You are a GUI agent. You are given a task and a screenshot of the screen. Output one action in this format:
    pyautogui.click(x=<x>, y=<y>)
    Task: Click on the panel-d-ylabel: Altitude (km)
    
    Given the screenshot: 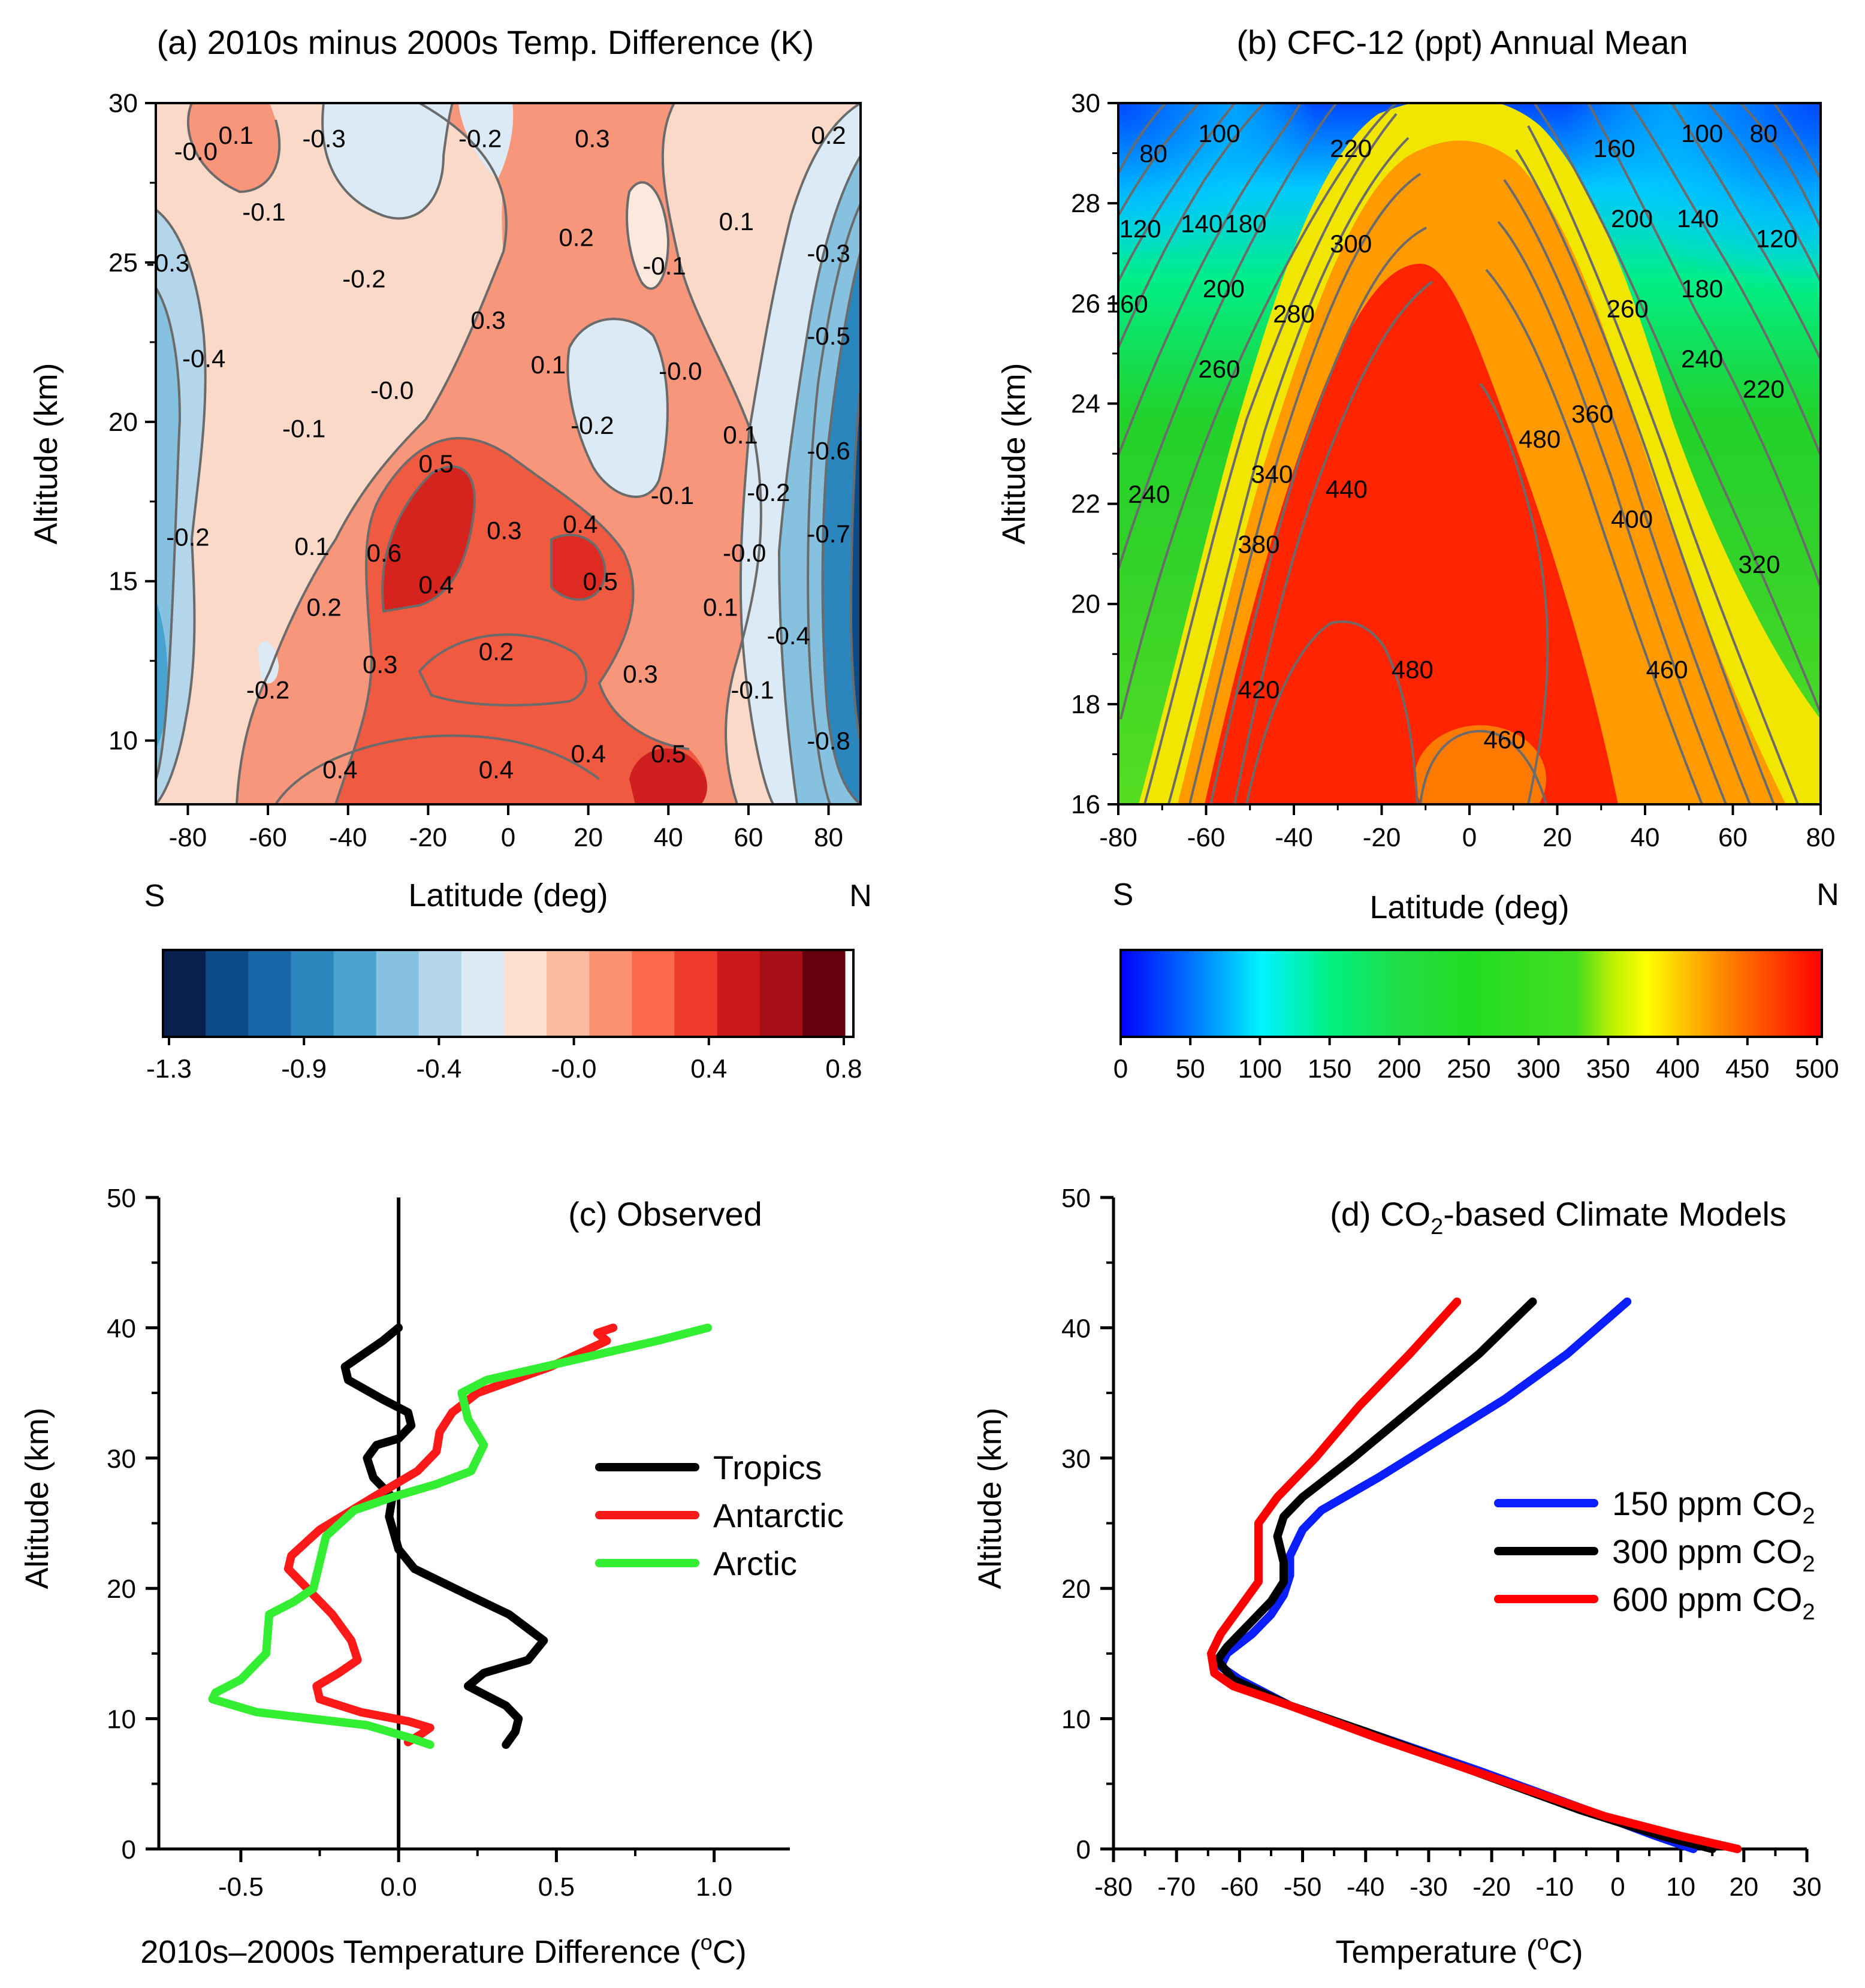 What is the action you would take?
    pyautogui.click(x=990, y=1498)
    